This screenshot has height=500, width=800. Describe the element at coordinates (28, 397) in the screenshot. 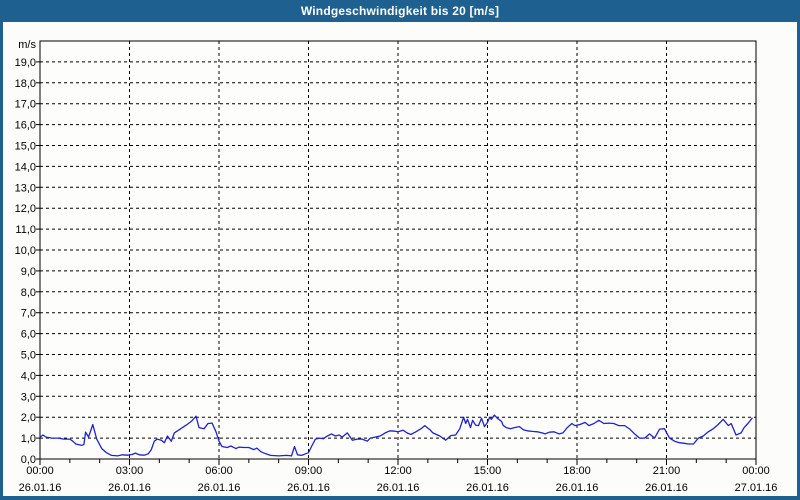

I see `y-tick-label: 3,0` at that location.